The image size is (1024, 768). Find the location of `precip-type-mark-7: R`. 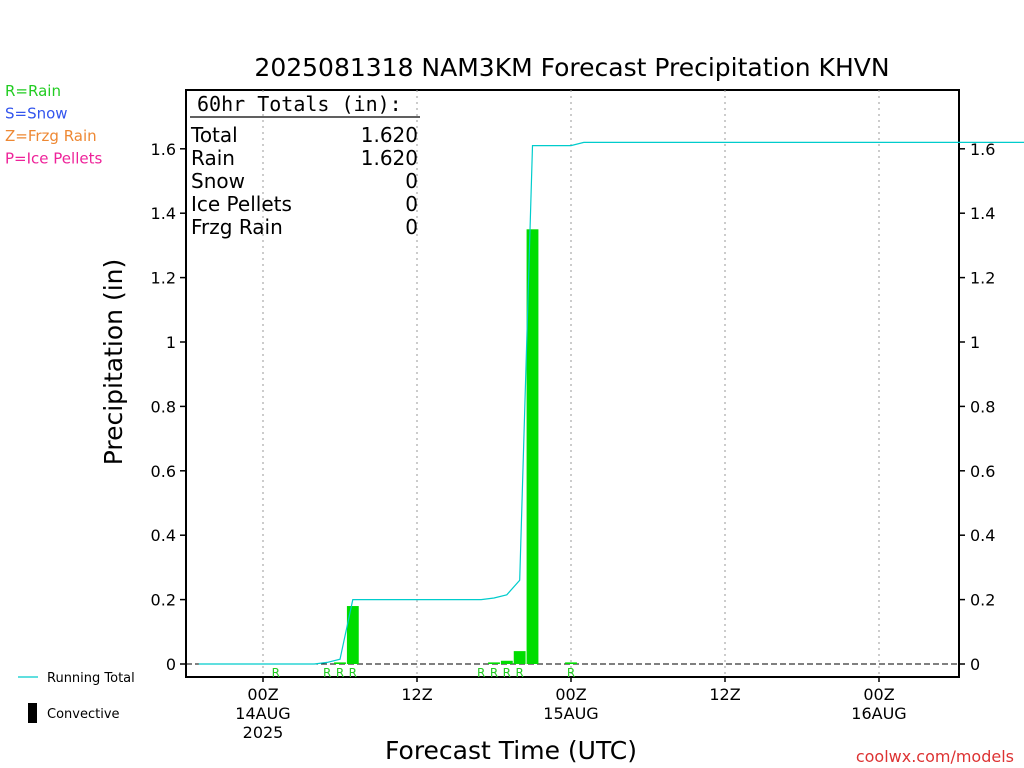

precip-type-mark-7: R is located at coordinates (519, 673).